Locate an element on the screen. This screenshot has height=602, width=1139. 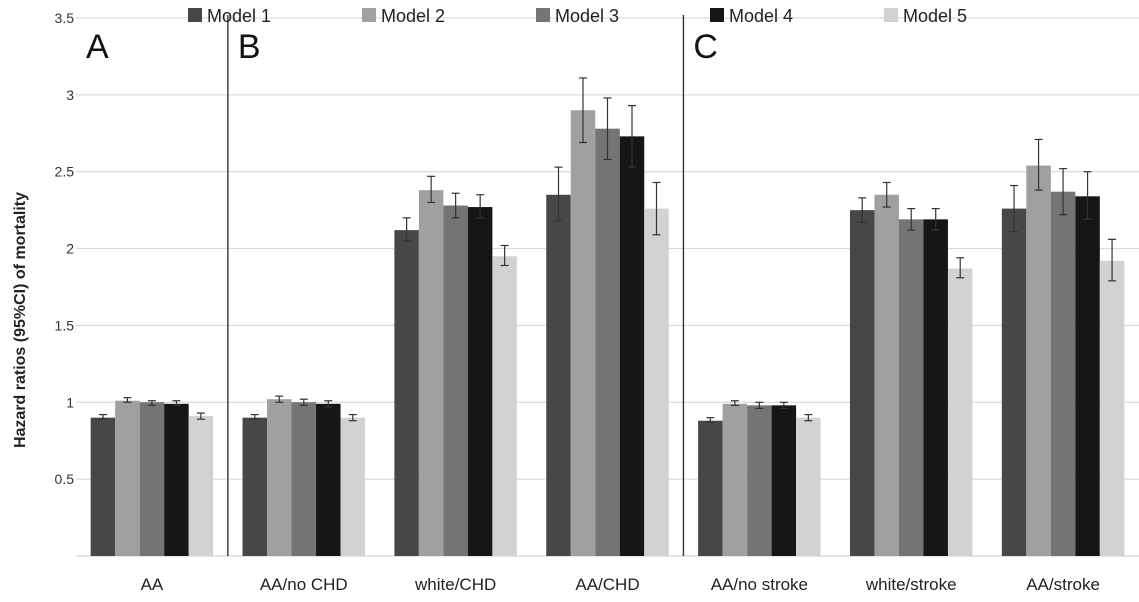
legend-item: Model 3 is located at coordinates (577, 16).